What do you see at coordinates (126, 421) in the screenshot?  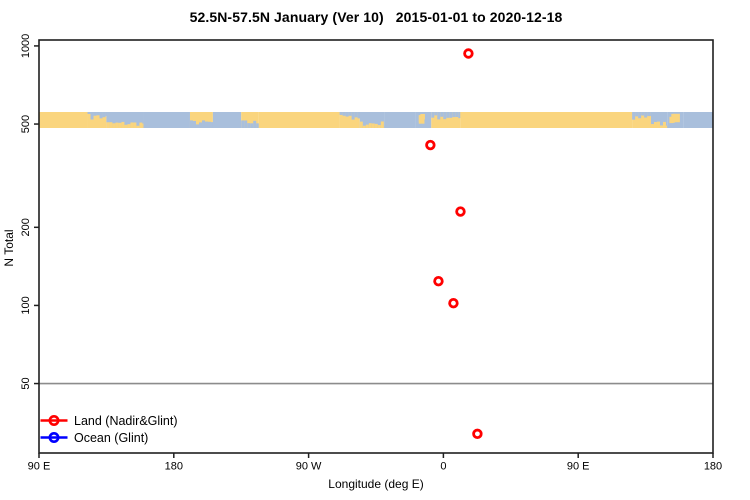 I see `legend-label: Land (Nadir&Glint)` at bounding box center [126, 421].